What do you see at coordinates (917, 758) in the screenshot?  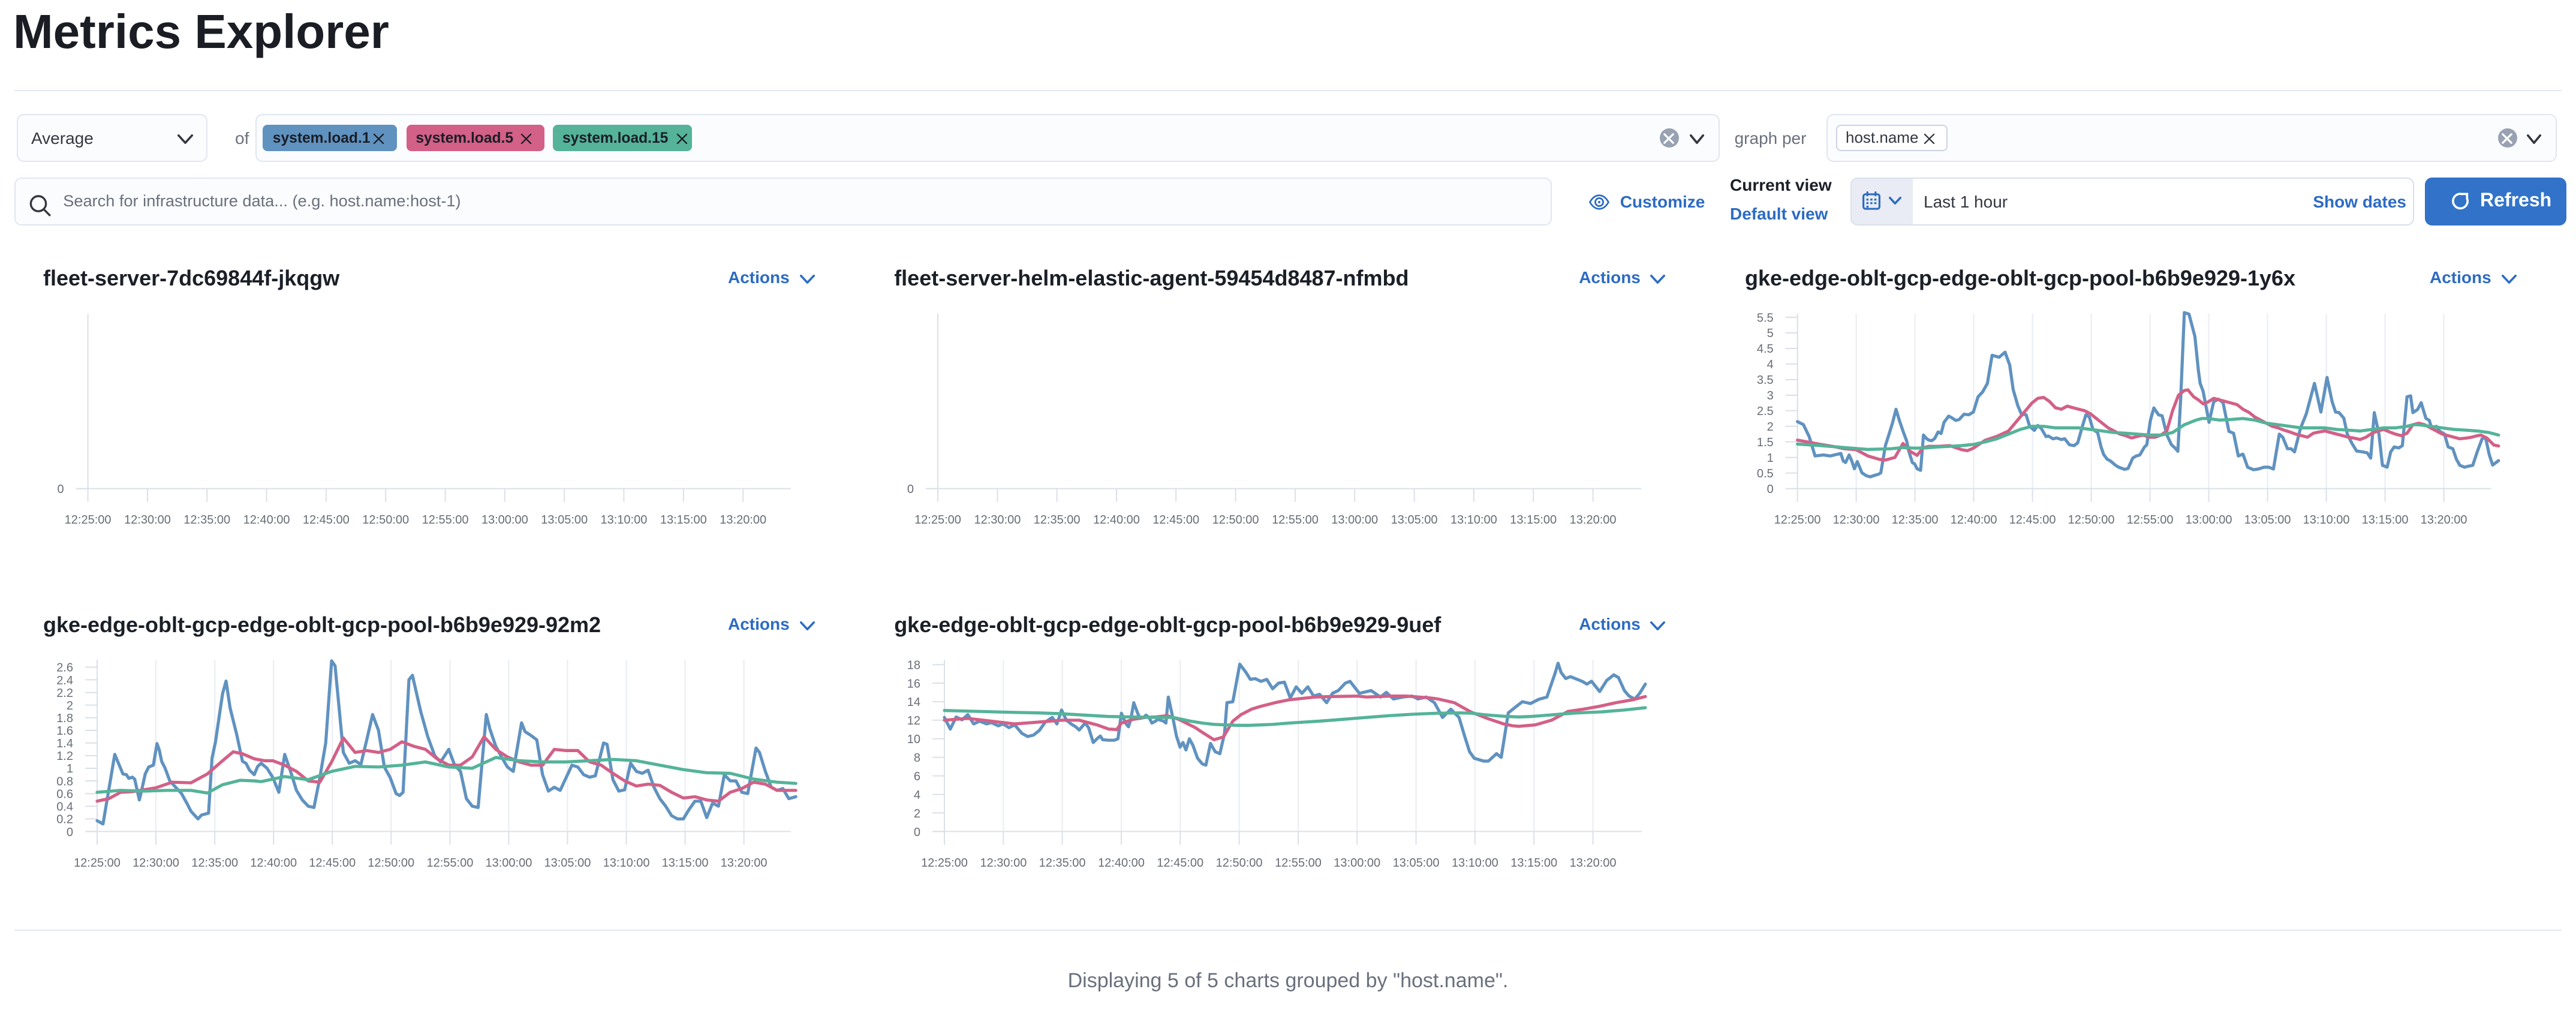 I see `svg-text: 8` at bounding box center [917, 758].